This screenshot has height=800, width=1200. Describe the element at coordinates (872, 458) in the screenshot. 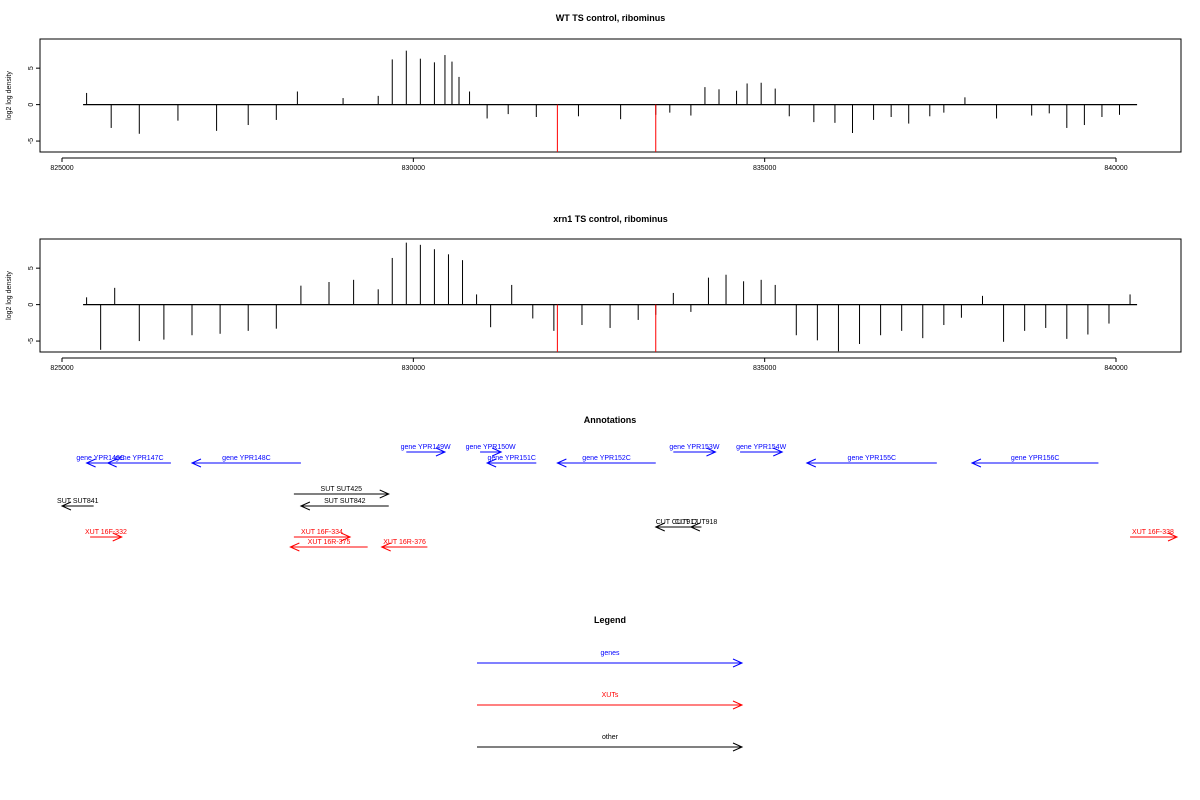

I see `annotation-label: gene YPR155C` at that location.